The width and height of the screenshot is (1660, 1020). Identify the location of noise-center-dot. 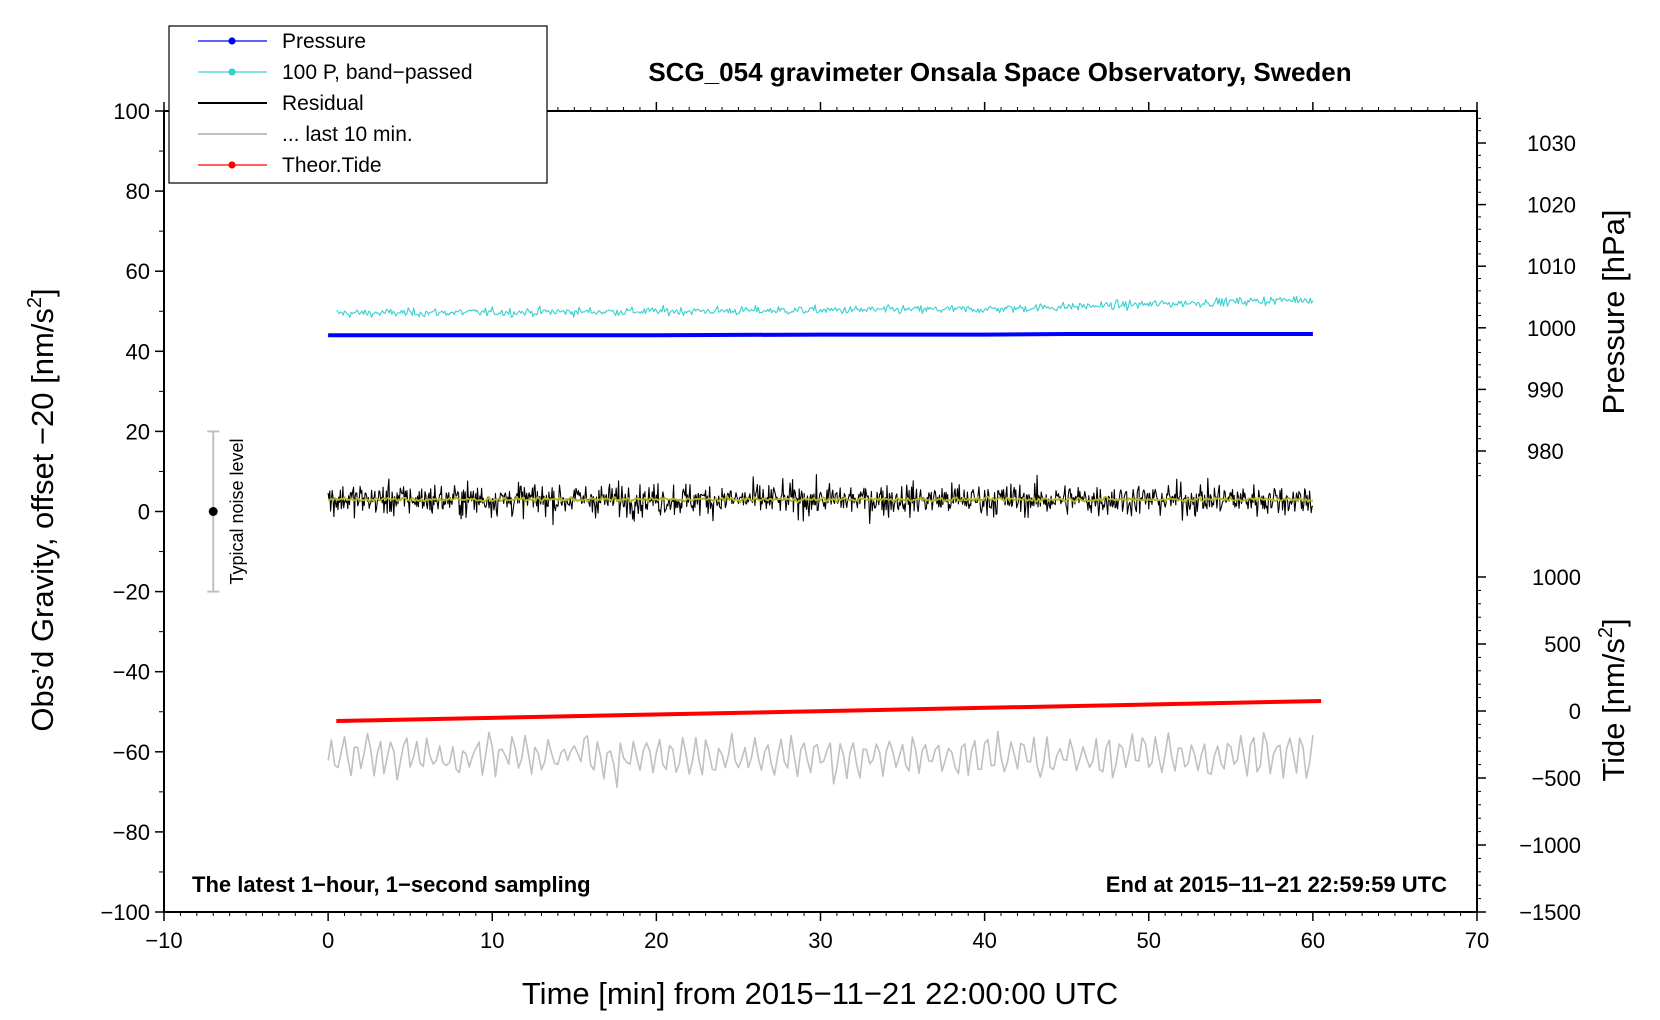
(213, 511).